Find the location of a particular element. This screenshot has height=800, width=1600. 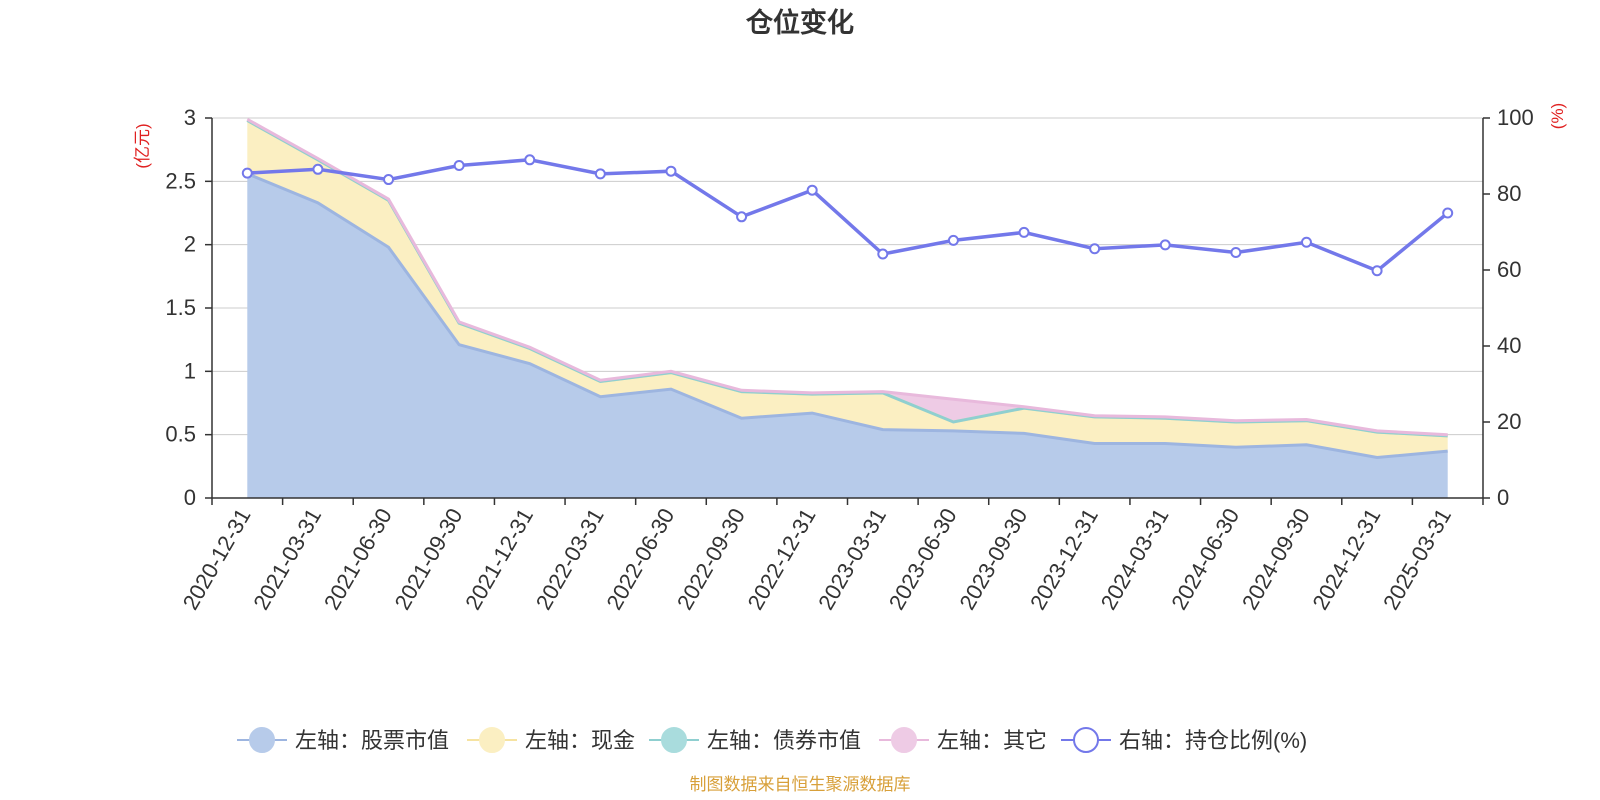

x-tick-label: 2024-12-31 is located at coordinates (1346, 559).